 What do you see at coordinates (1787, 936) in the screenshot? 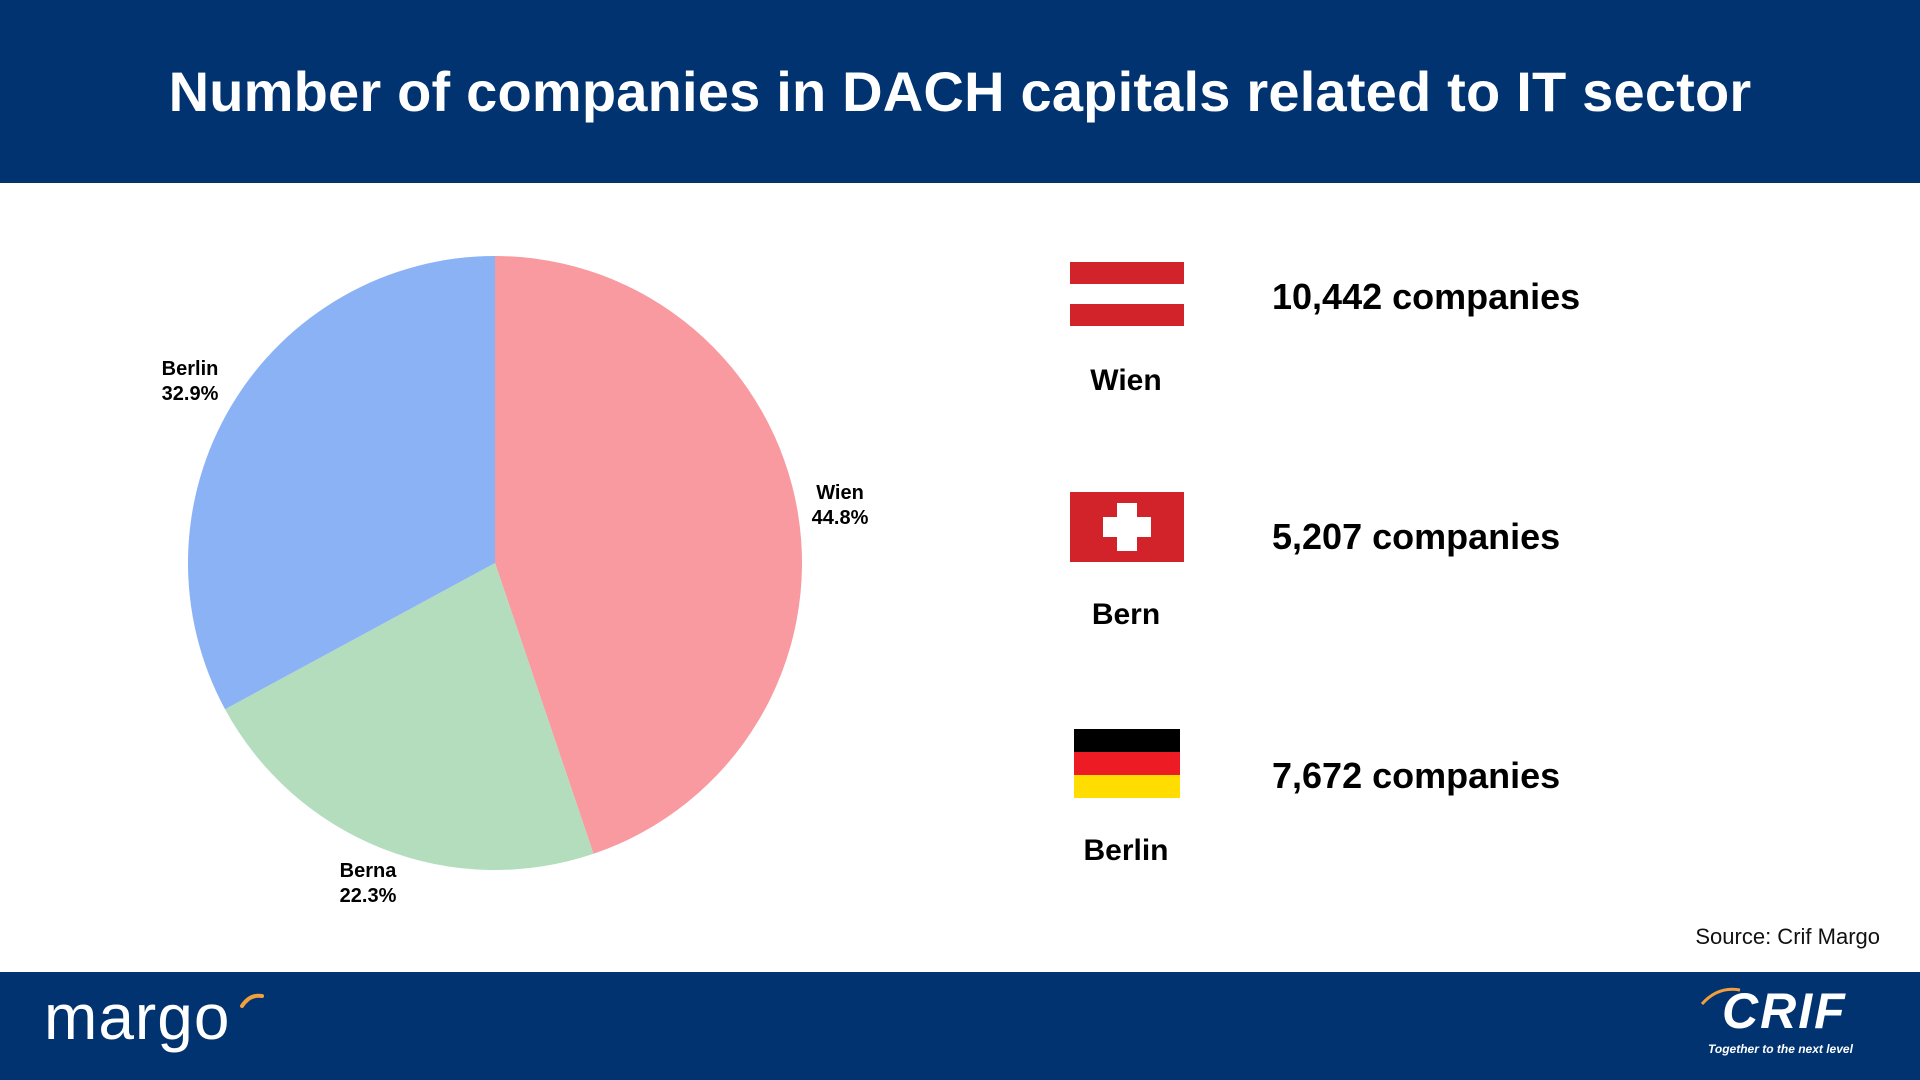
I see `source-note: Source: Crif Margo` at bounding box center [1787, 936].